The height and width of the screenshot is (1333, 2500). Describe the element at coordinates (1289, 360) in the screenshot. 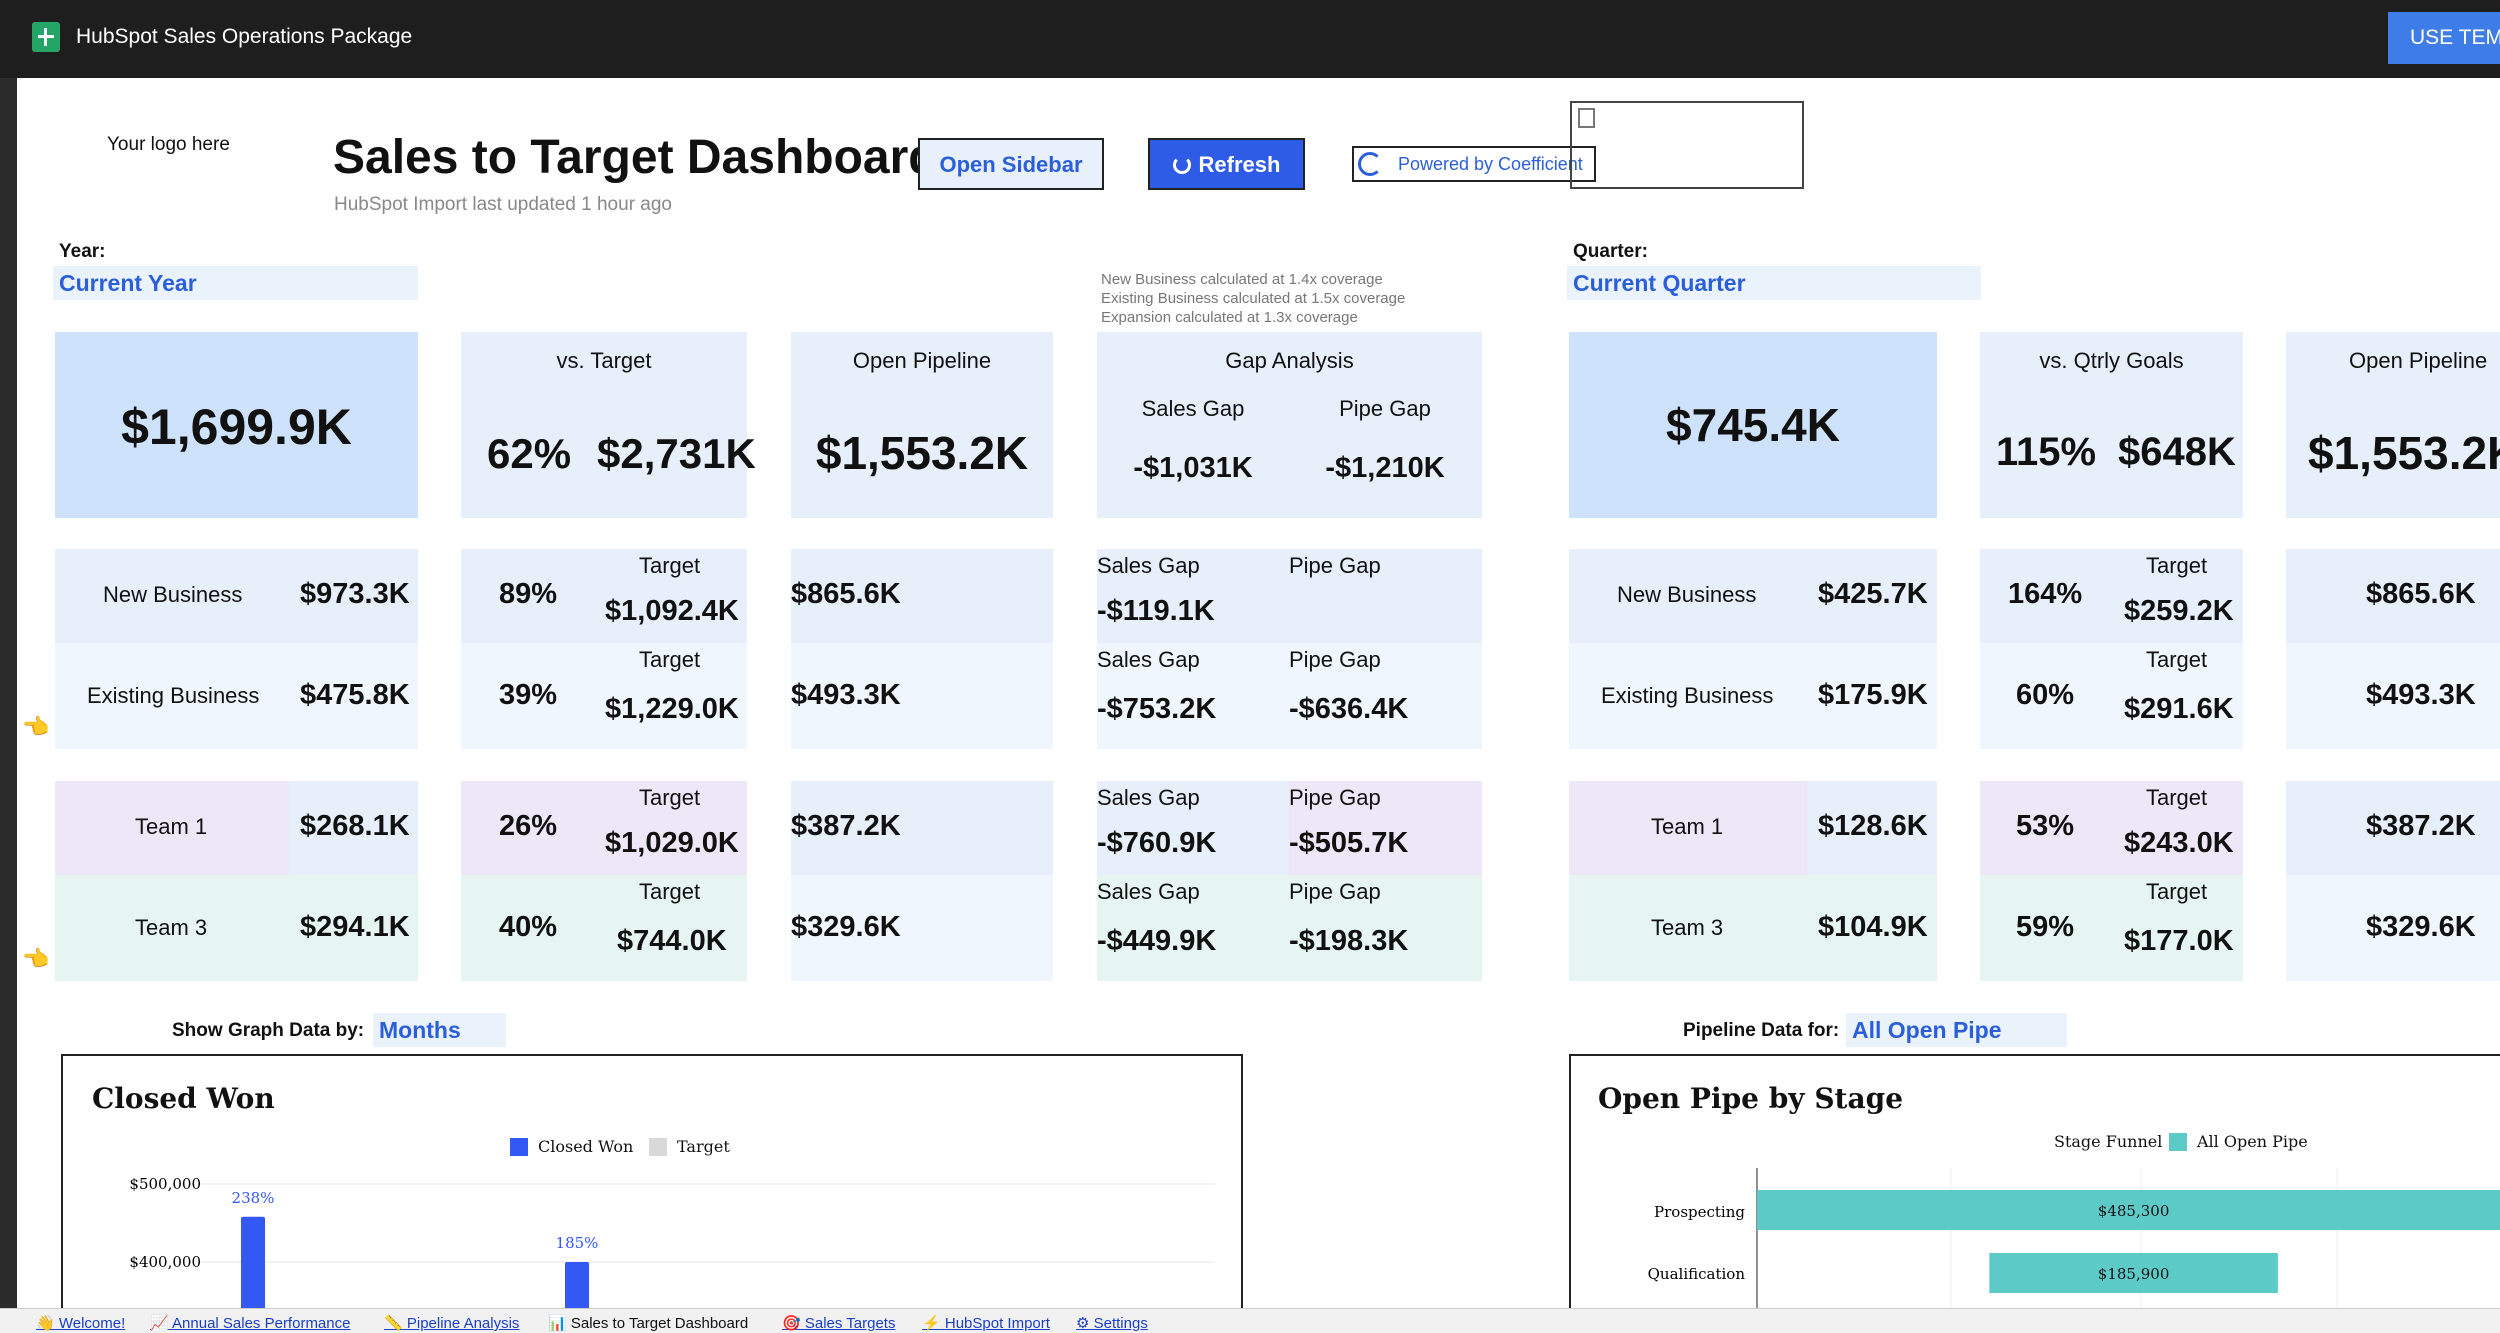

I see `gap-analysis-label: Gap Analysis` at that location.